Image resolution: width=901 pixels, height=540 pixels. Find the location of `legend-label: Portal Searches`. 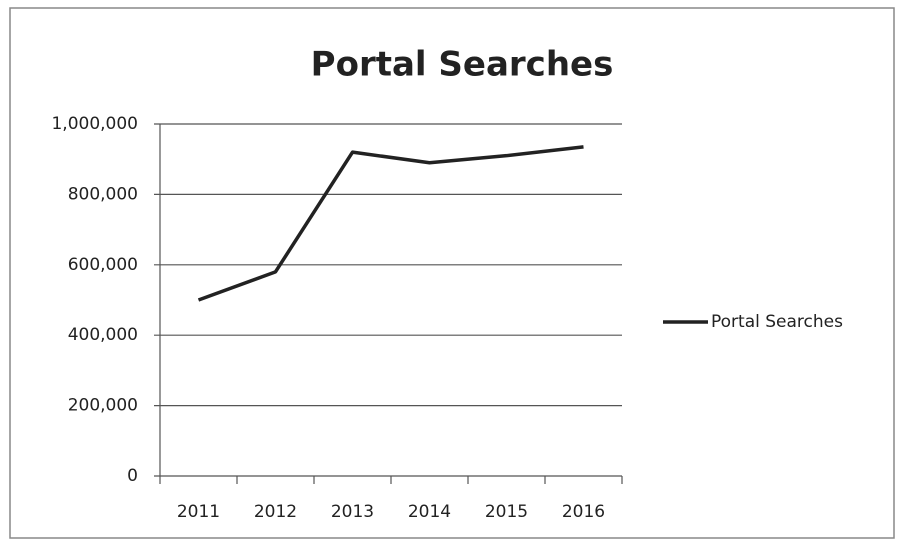

legend-label: Portal Searches is located at coordinates (777, 322).